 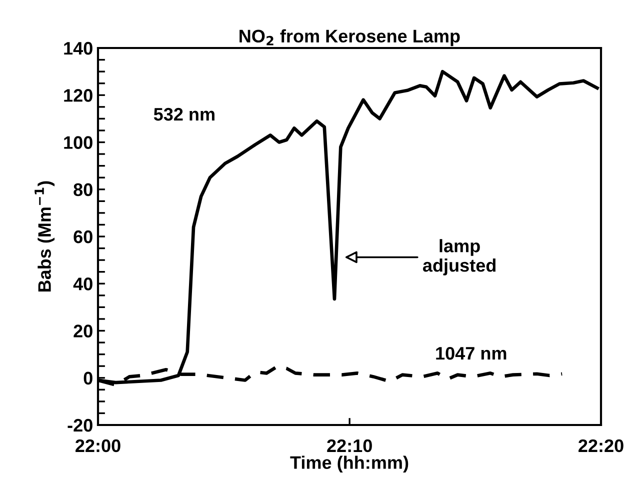 I want to click on x-tick-label: 22:10, so click(x=349, y=445).